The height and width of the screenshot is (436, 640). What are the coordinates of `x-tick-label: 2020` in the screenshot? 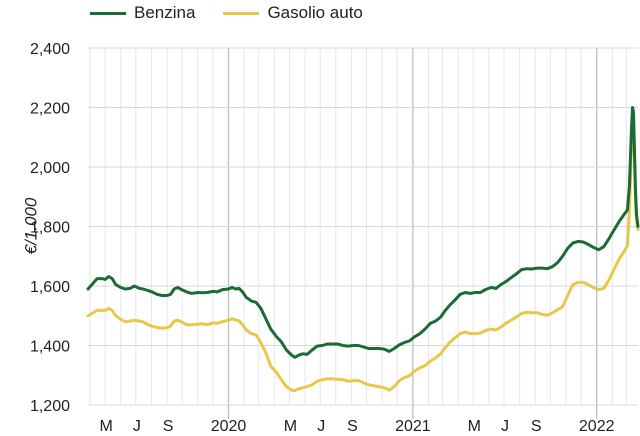 It's located at (229, 426).